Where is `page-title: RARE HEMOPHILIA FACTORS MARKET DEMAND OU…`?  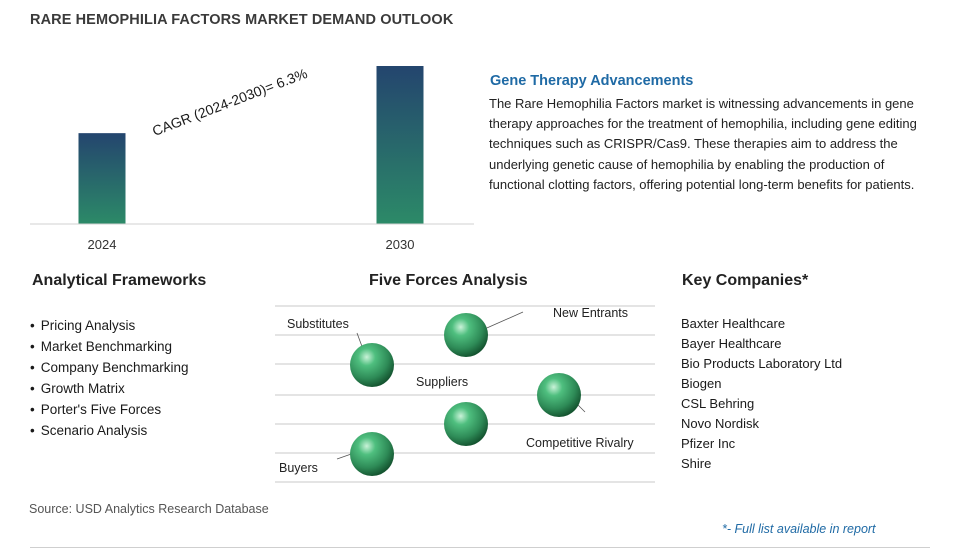
page-title: RARE HEMOPHILIA FACTORS MARKET DEMAND OU… is located at coordinates (242, 20).